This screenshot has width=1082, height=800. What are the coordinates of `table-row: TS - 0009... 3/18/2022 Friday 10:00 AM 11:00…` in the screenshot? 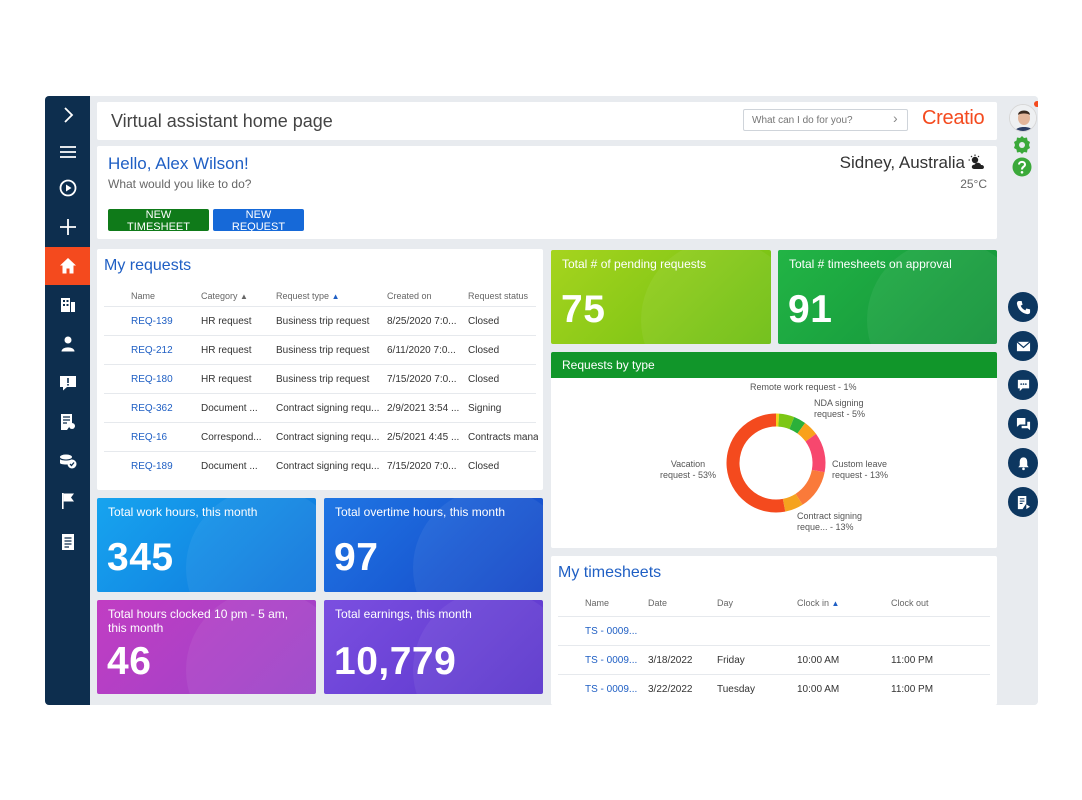 It's located at (774, 659).